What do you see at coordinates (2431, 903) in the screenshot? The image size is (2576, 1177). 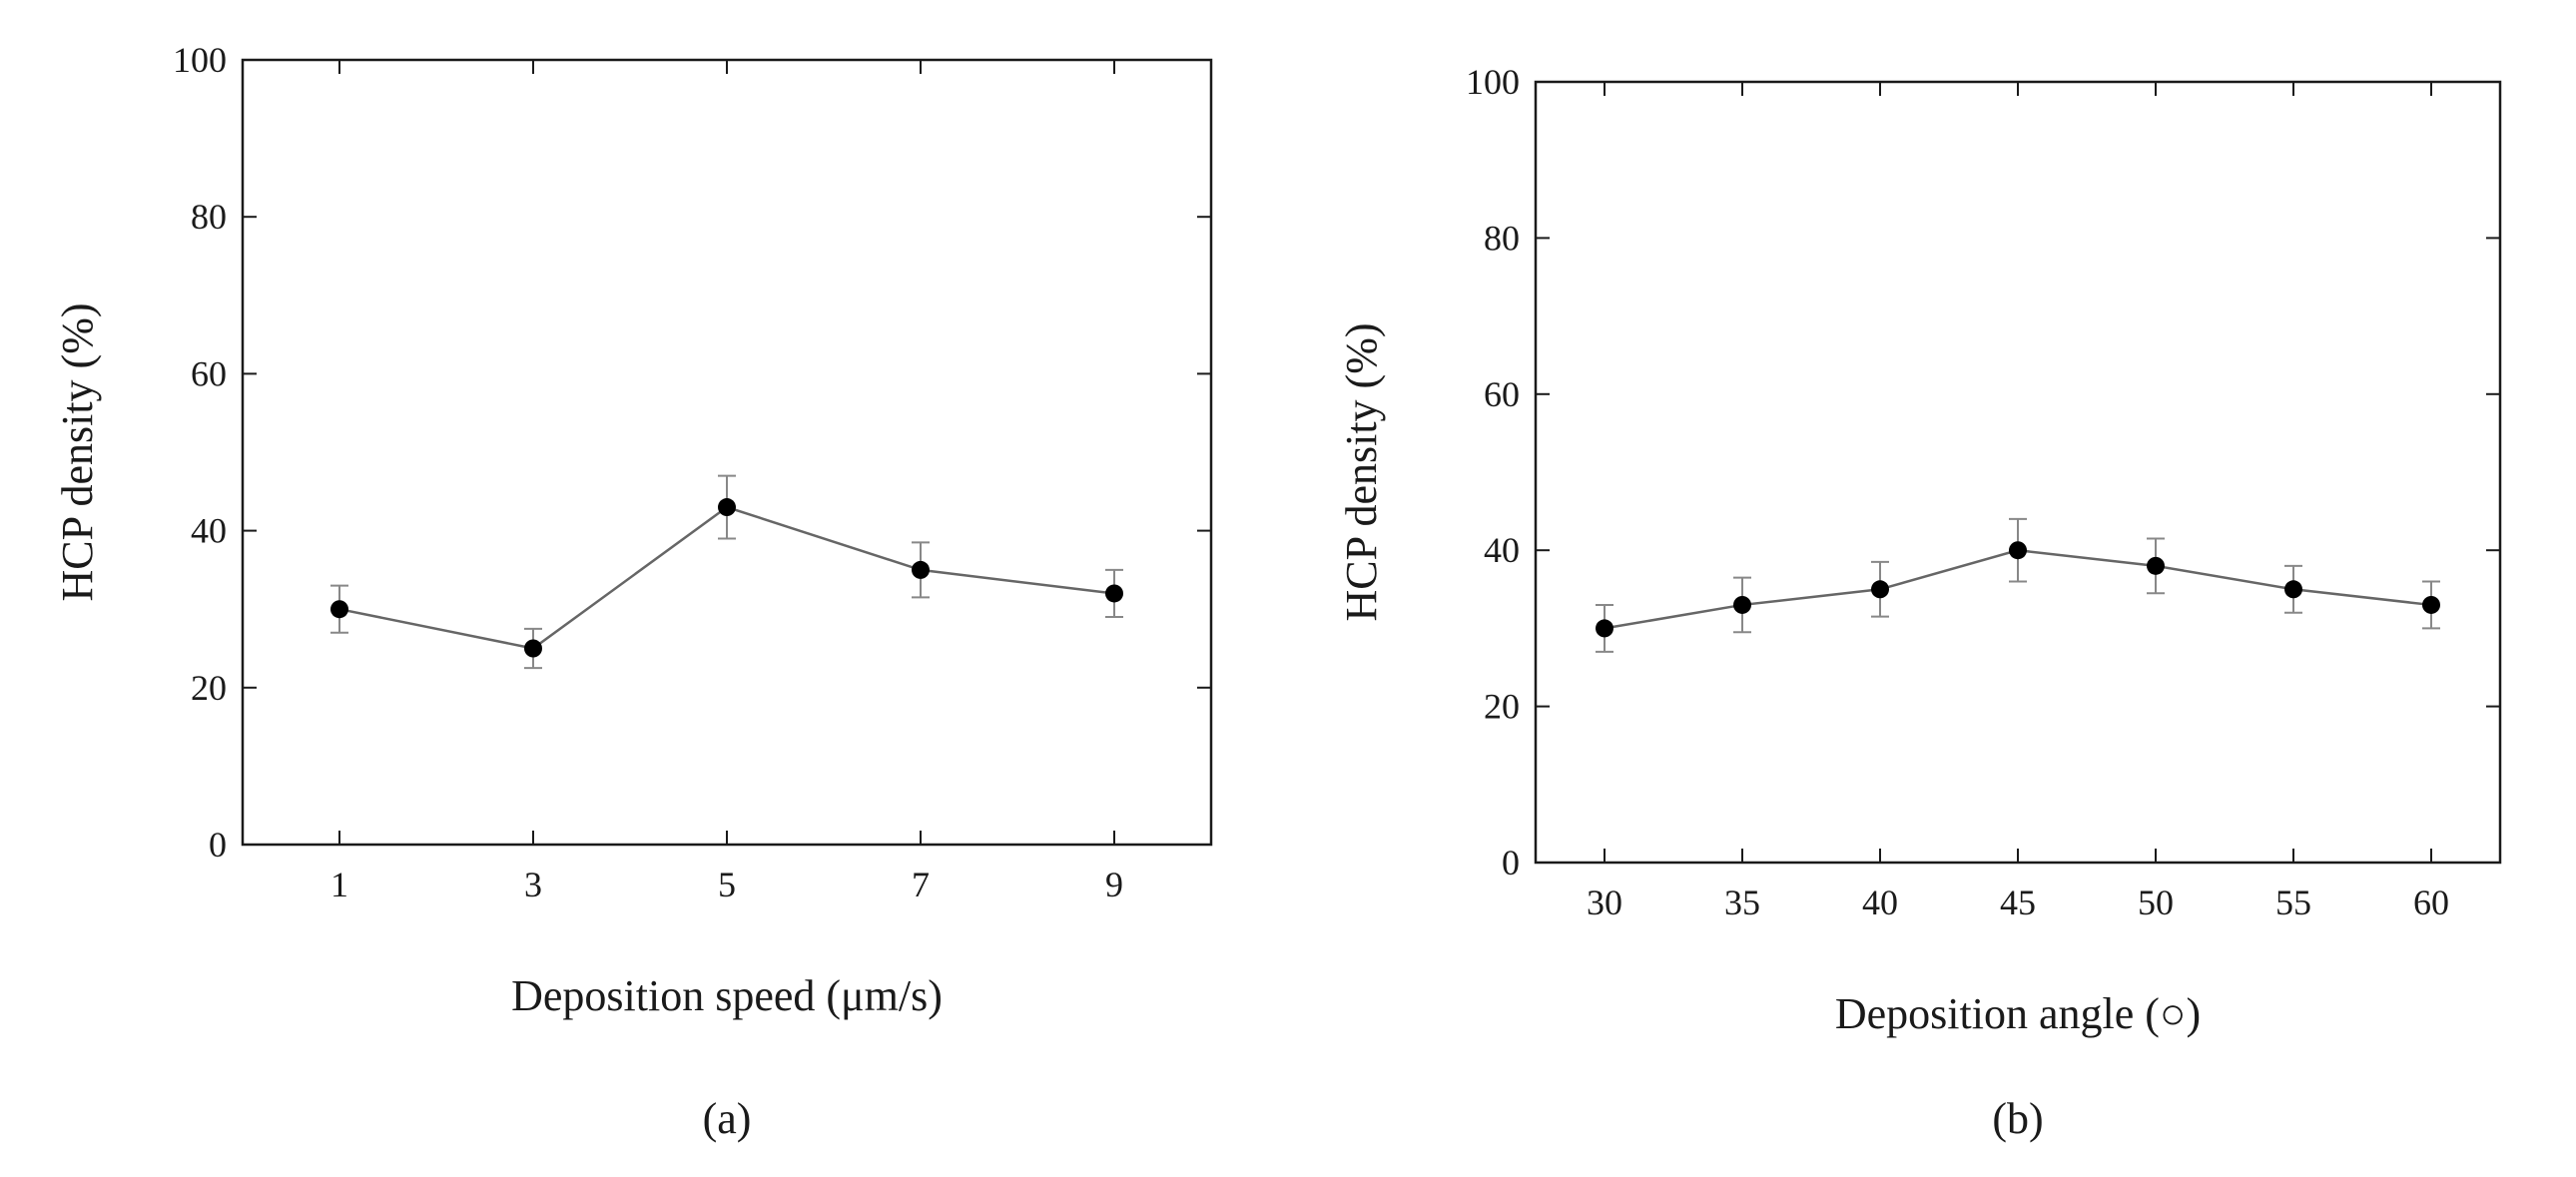 I see `x-tick-label: 60` at bounding box center [2431, 903].